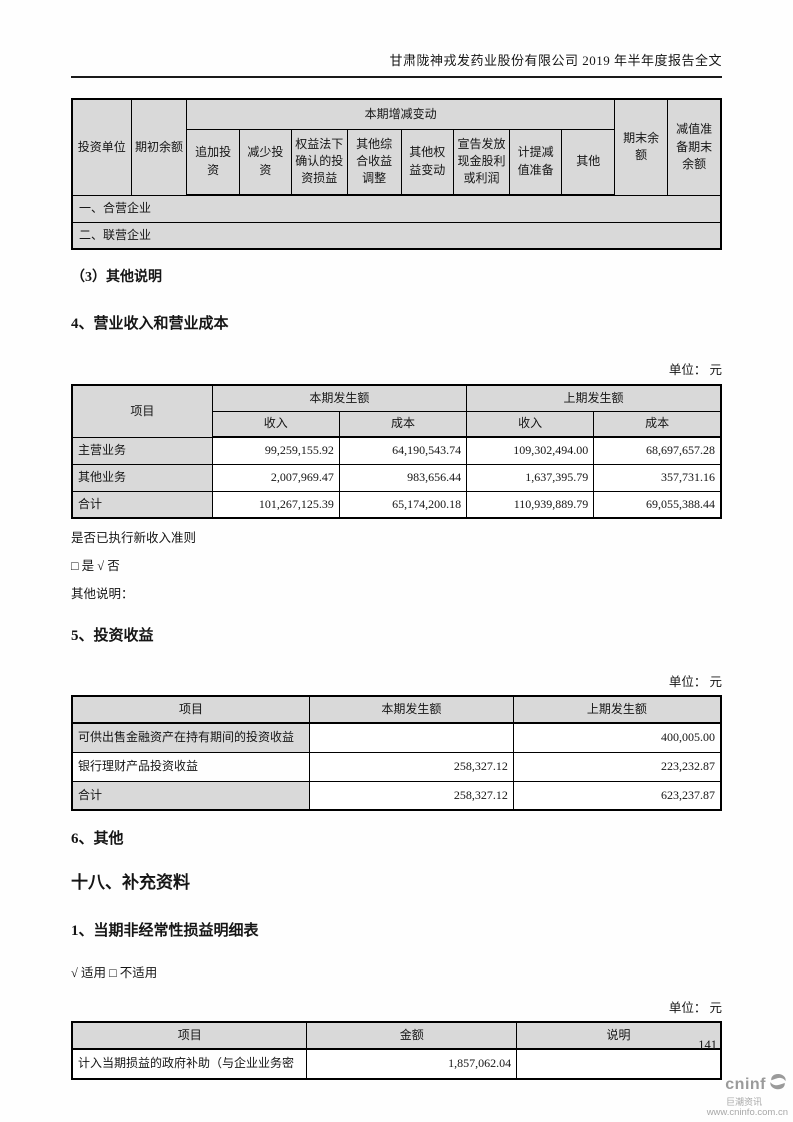 This screenshot has height=1122, width=793. I want to click on col-opening-balance: 期初余额, so click(159, 147).